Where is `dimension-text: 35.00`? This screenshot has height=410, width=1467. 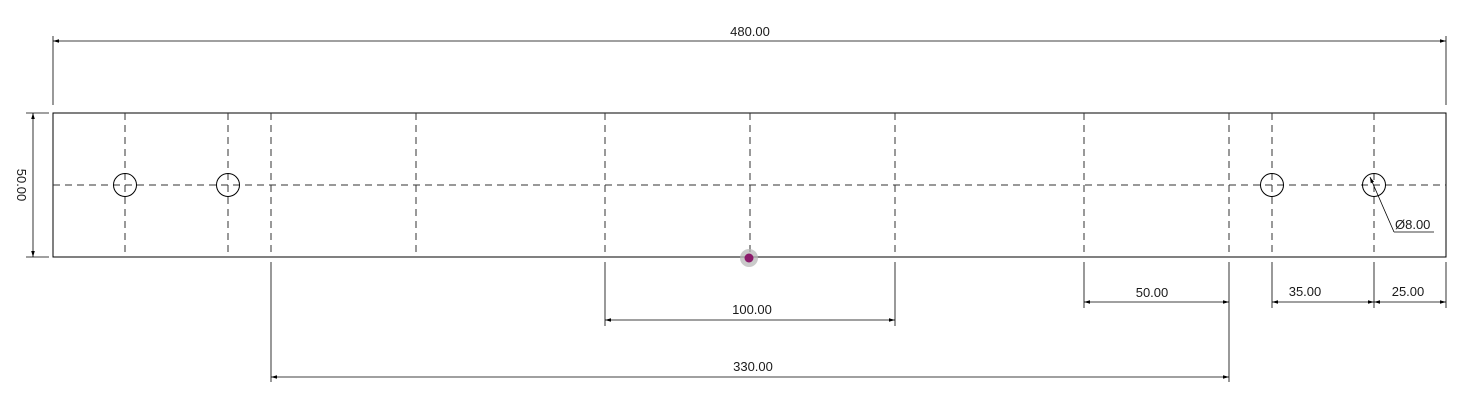
dimension-text: 35.00 is located at coordinates (1305, 291).